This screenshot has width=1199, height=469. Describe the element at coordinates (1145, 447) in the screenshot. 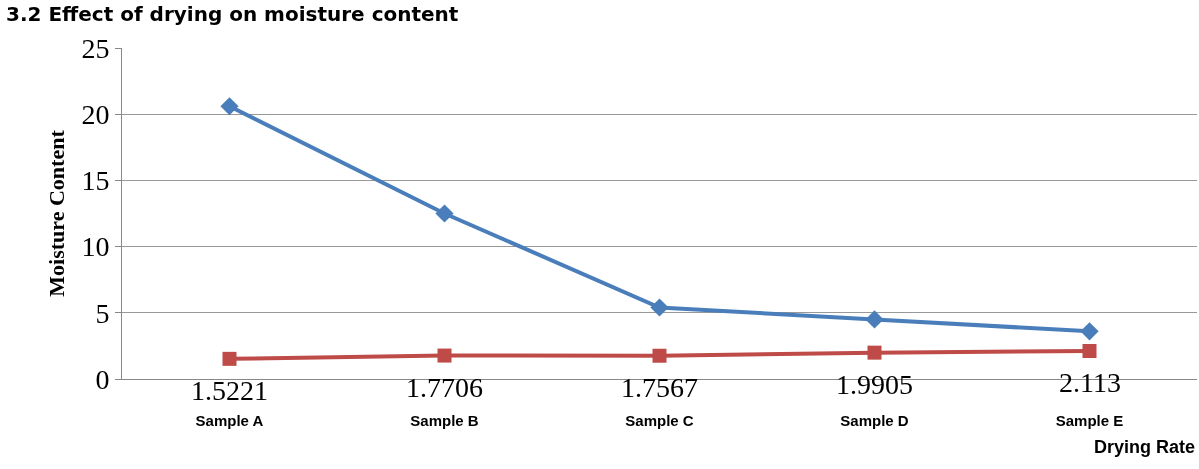

I see `x-axis-title: Drying Rate` at that location.